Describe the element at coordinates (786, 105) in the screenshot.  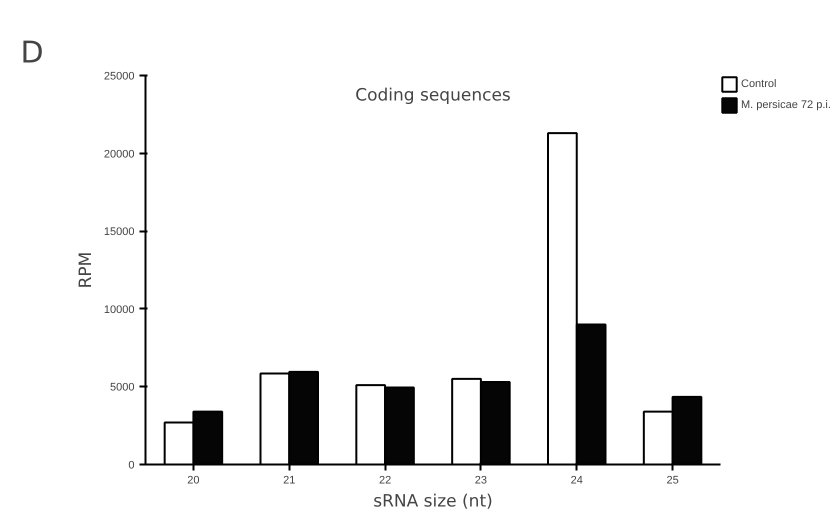
I see `legend-label: M. persicae 72 p.i.` at that location.